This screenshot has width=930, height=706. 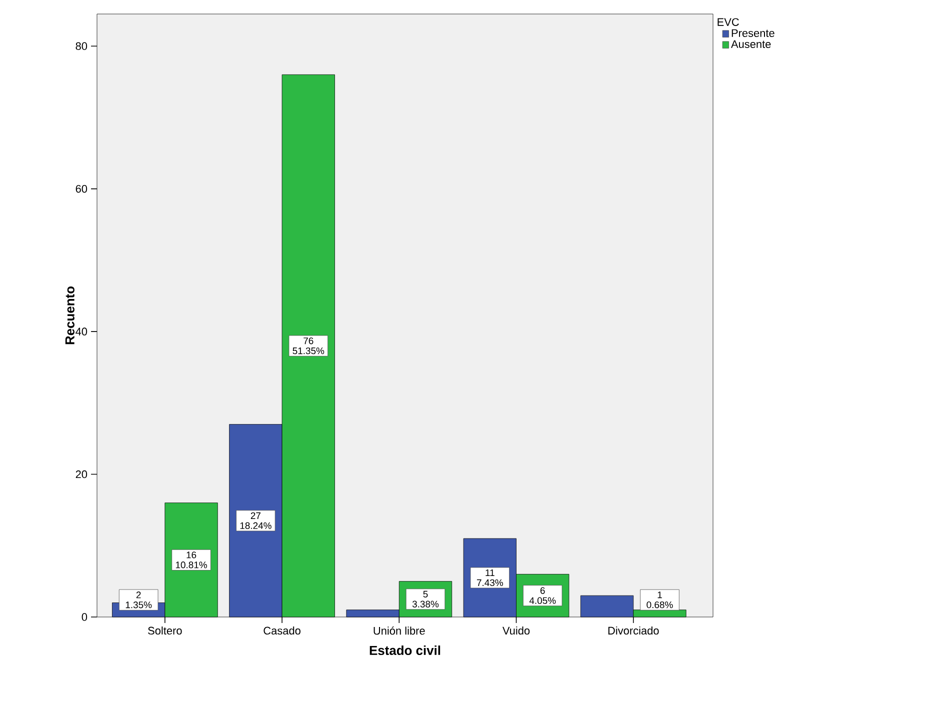 I want to click on data-label: 27 18.24%, so click(x=256, y=520).